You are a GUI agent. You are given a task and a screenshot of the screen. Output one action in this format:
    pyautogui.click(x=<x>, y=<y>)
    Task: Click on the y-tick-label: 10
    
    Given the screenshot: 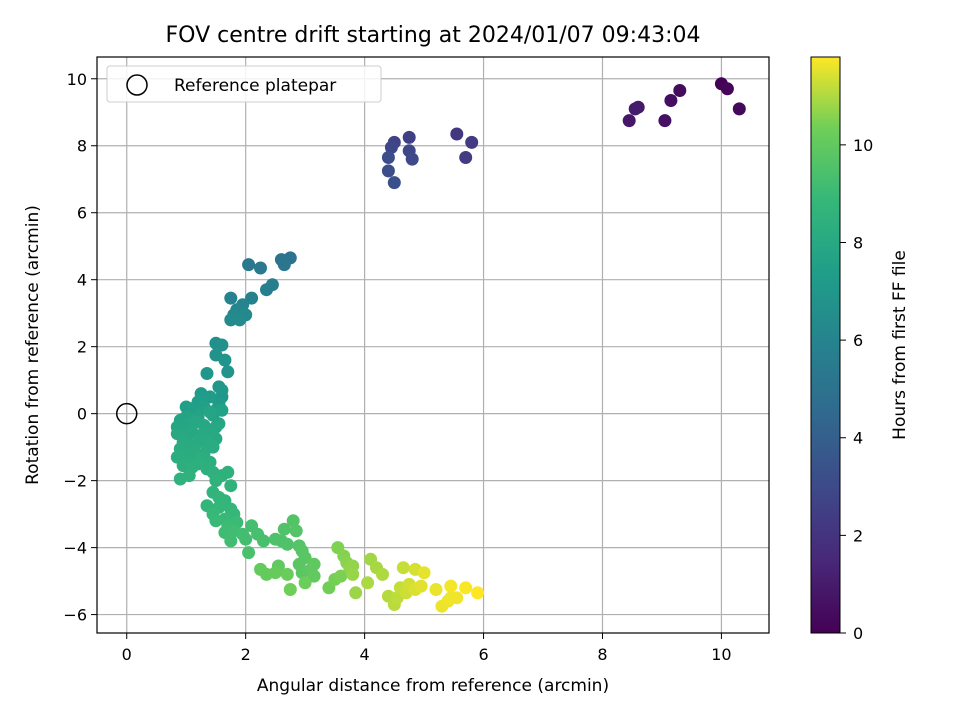 What is the action you would take?
    pyautogui.click(x=77, y=79)
    